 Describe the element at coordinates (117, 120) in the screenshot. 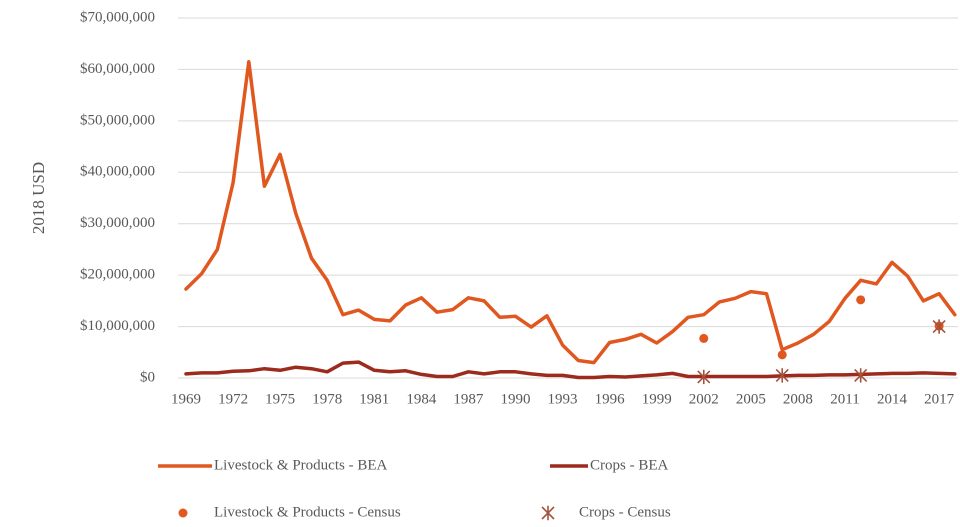

I see `y-tick-label: $50,000,000` at that location.